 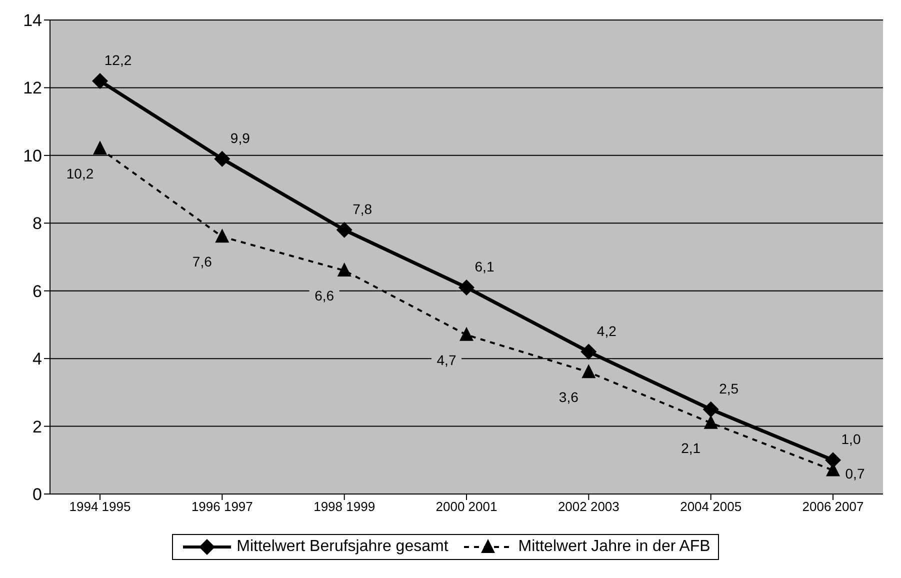 I want to click on data-label: 3,6, so click(x=568, y=397).